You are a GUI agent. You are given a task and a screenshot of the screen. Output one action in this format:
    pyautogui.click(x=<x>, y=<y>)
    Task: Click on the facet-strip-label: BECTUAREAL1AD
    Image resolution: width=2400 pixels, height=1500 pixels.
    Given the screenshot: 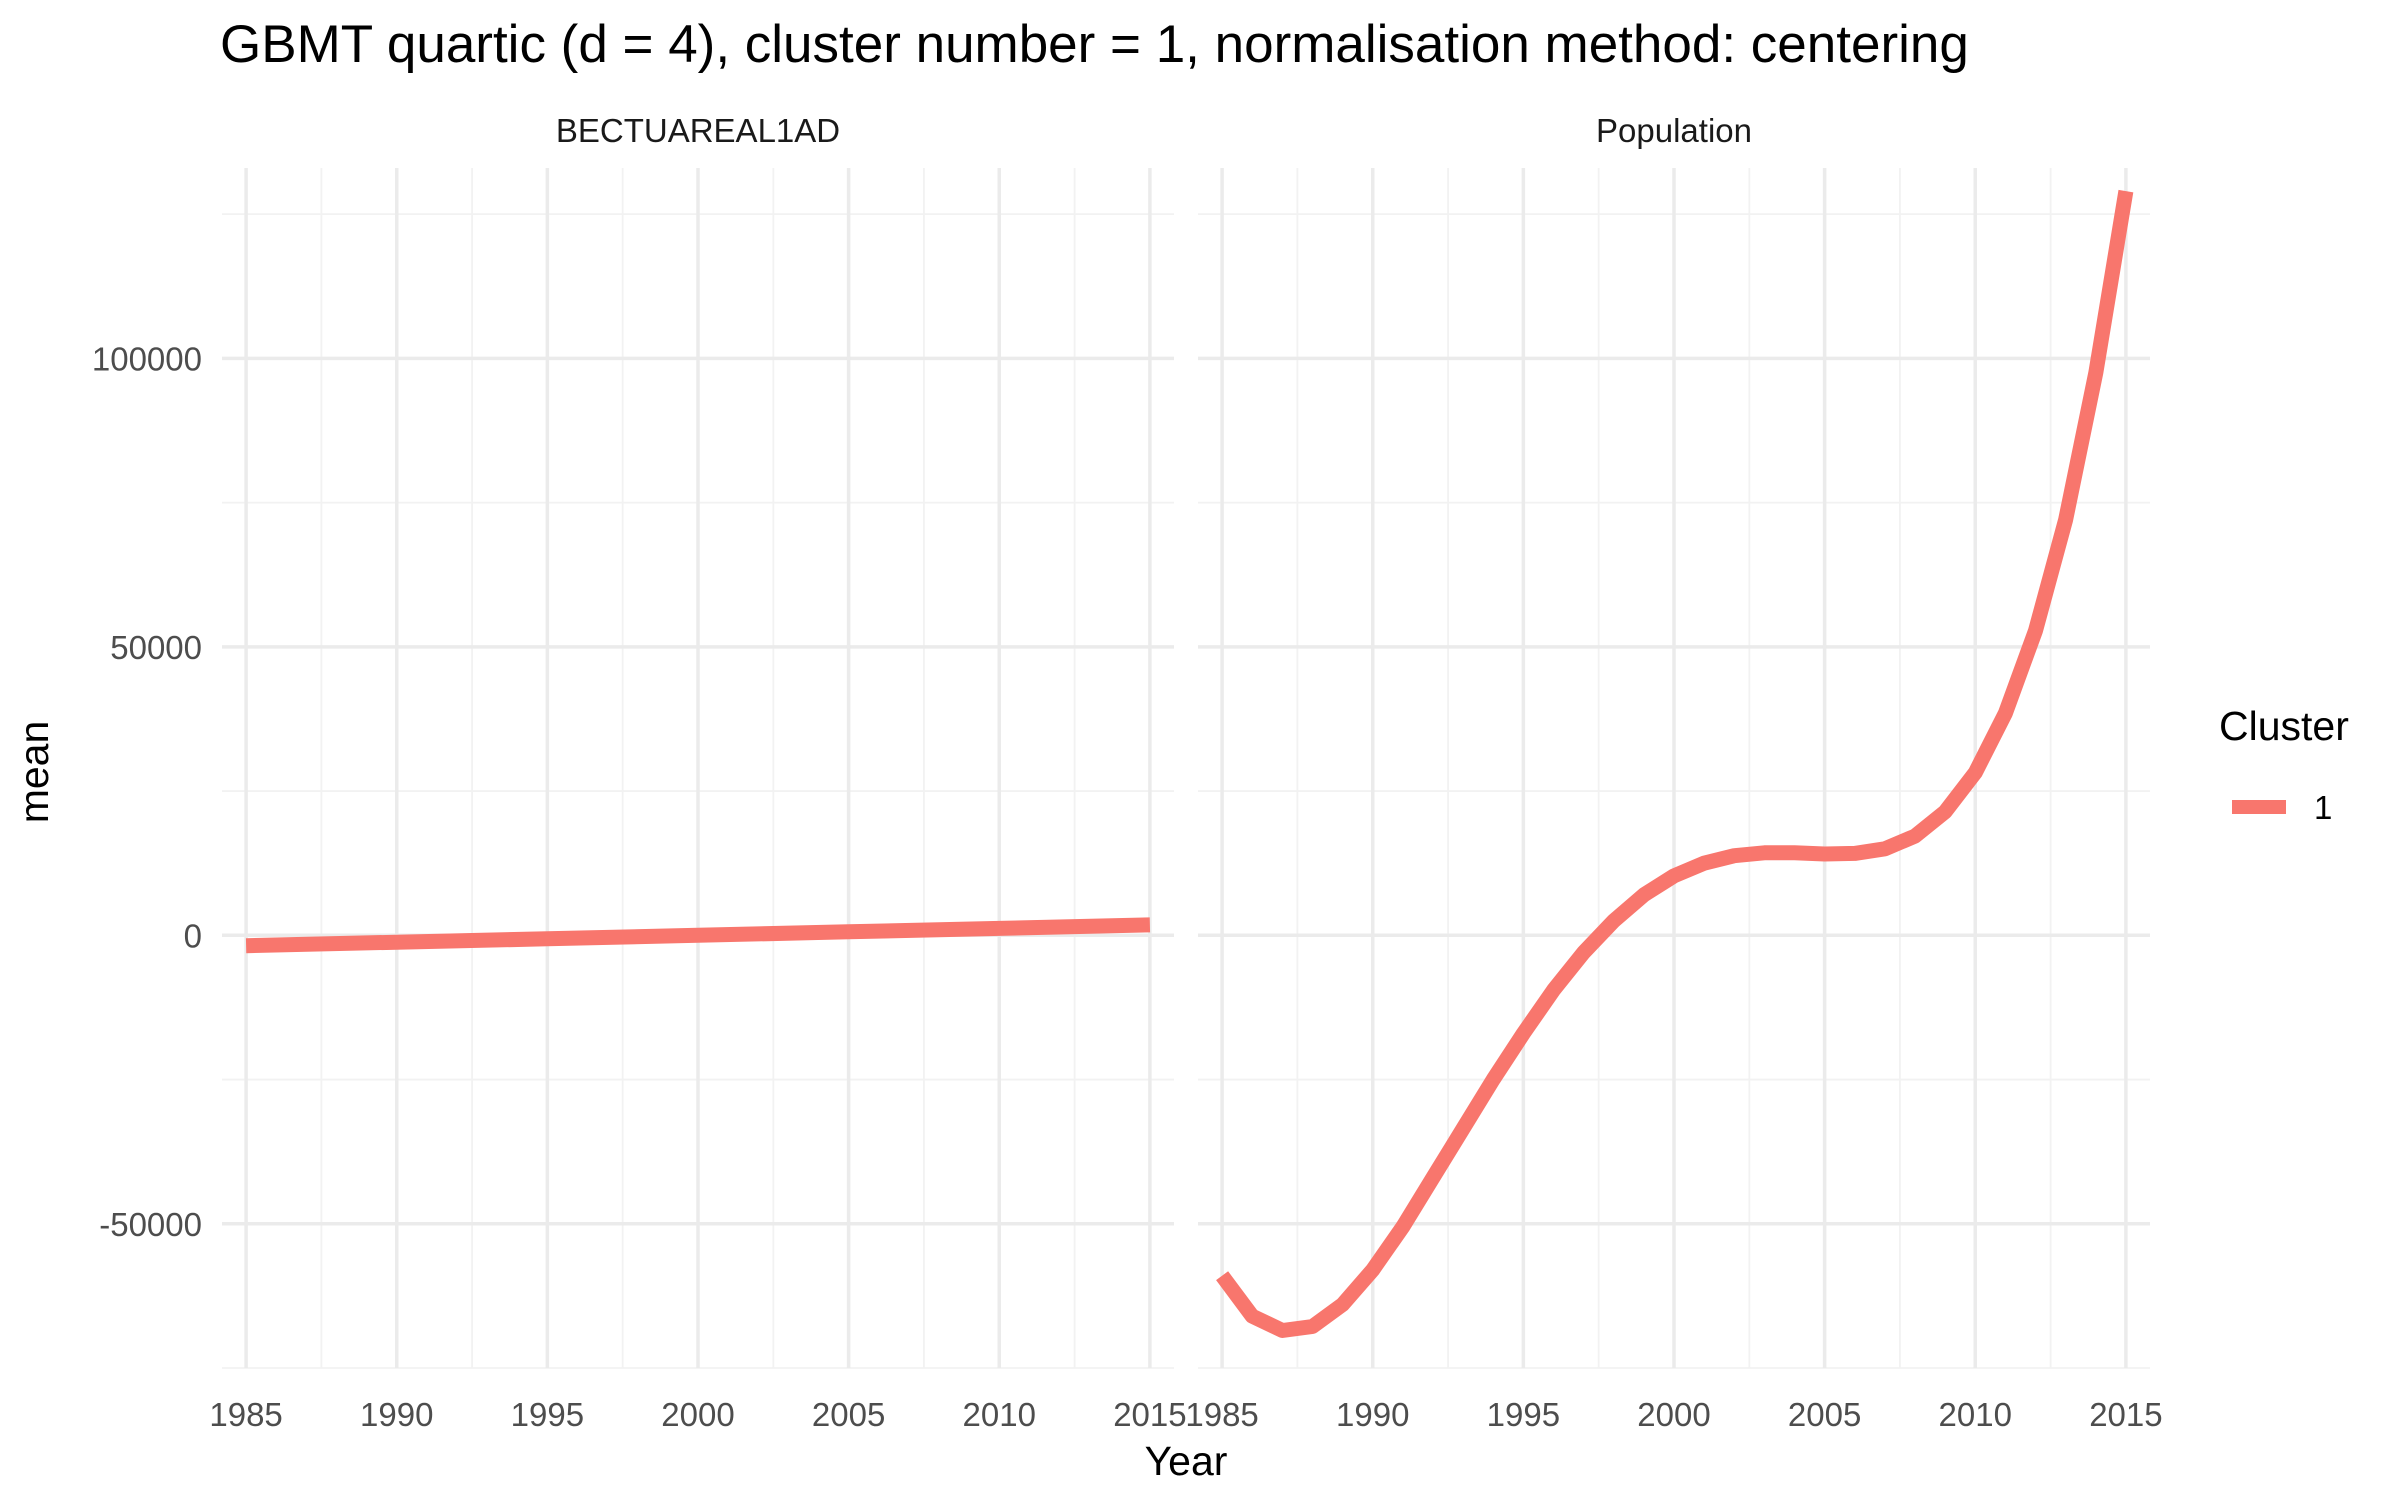 What is the action you would take?
    pyautogui.click(x=698, y=130)
    